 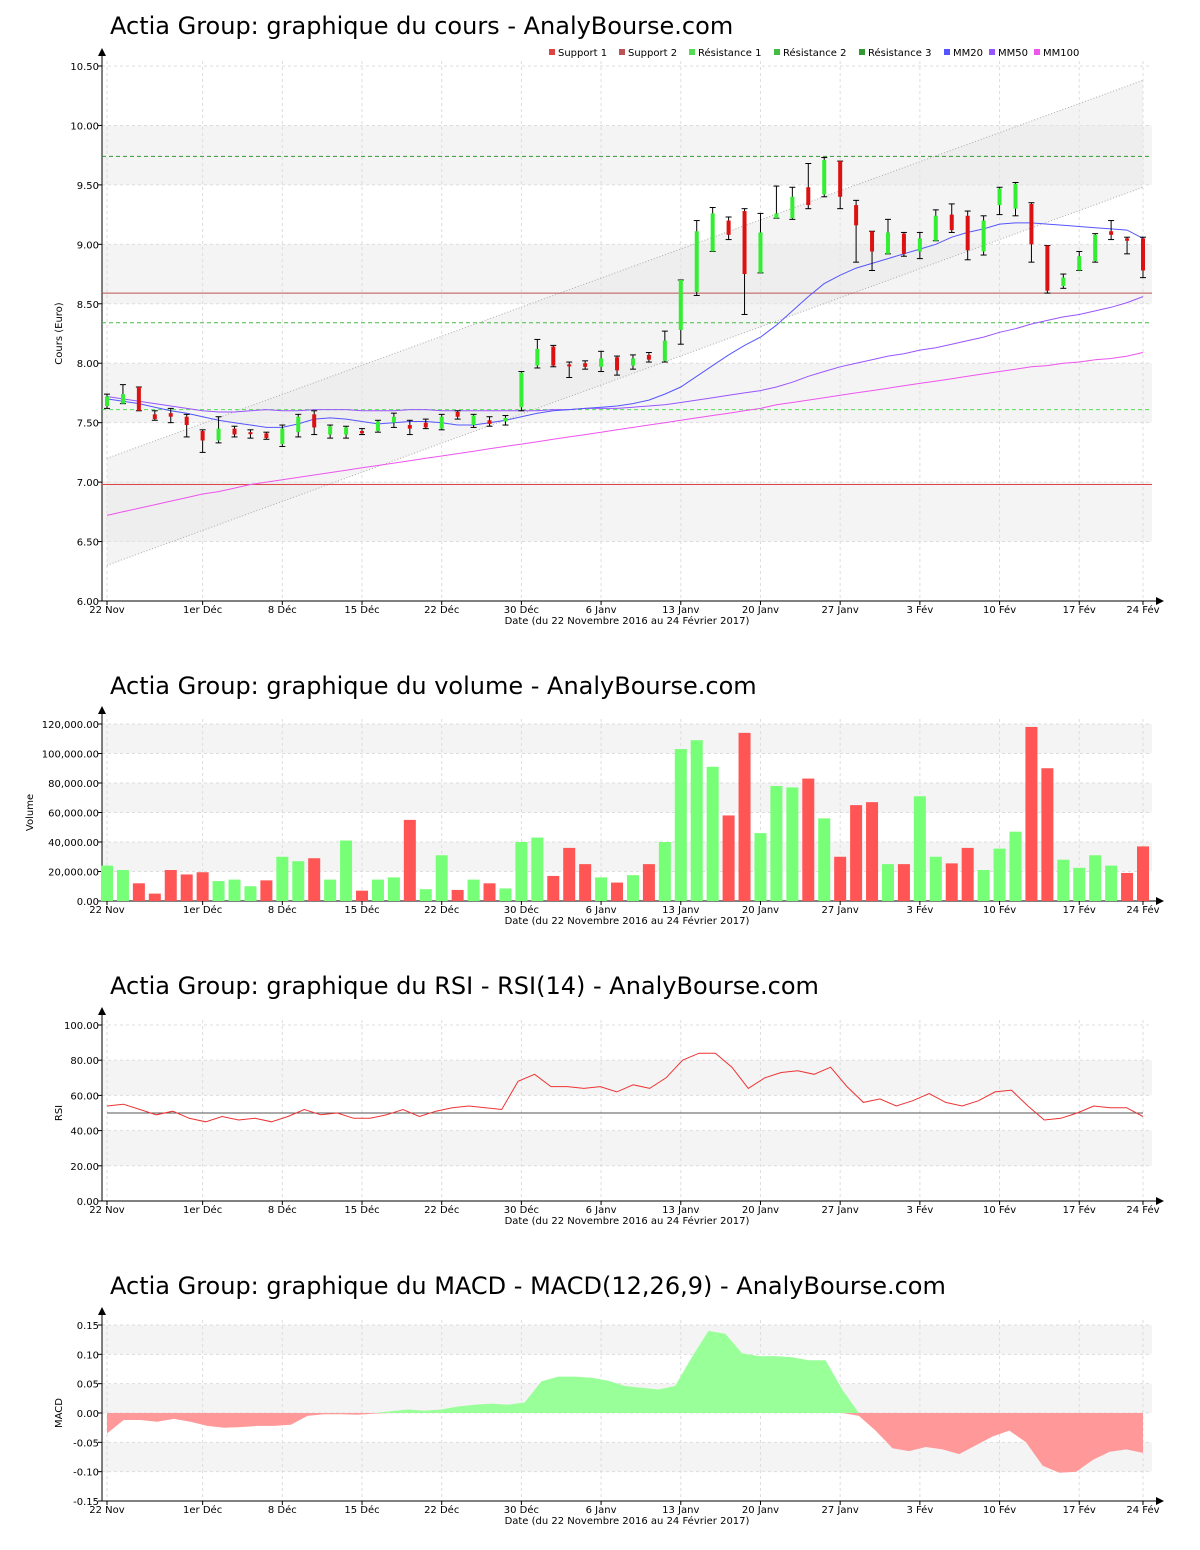 I want to click on volume-xtick-label: 22 Nov, so click(x=107, y=910).